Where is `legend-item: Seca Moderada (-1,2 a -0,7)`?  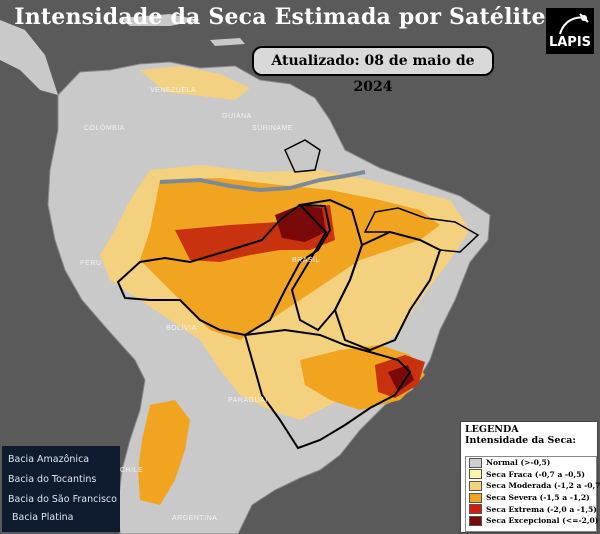 legend-item: Seca Moderada (-1,2 a -0,7) is located at coordinates (533, 486).